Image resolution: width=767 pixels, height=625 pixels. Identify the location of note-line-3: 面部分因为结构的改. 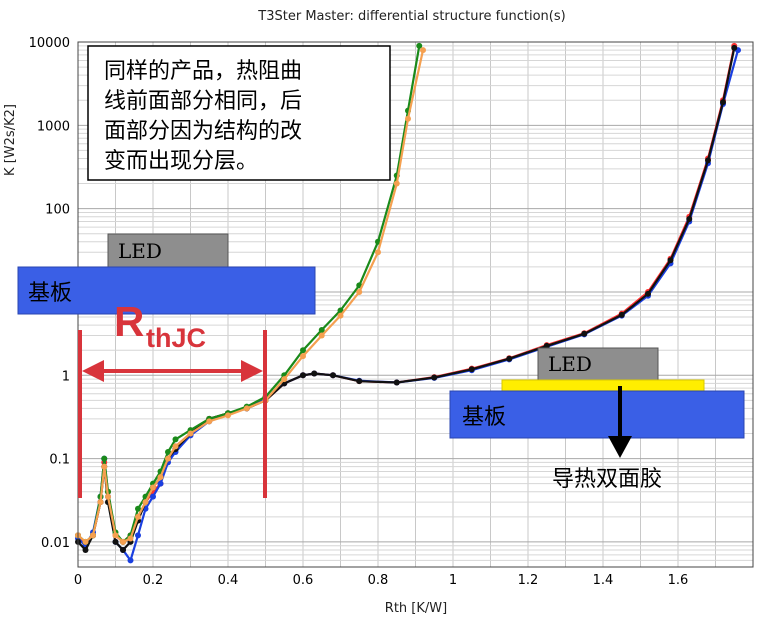
(203, 131).